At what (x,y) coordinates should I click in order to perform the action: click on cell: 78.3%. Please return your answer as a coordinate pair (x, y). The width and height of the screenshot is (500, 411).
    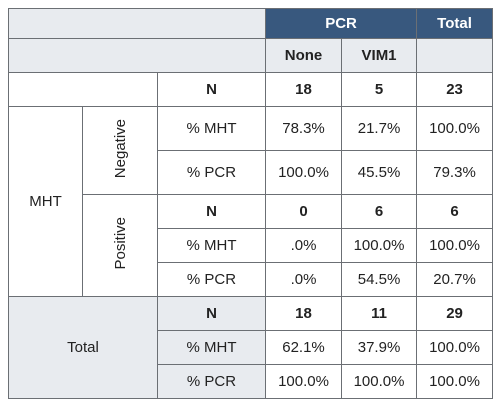
    Looking at the image, I should click on (304, 128).